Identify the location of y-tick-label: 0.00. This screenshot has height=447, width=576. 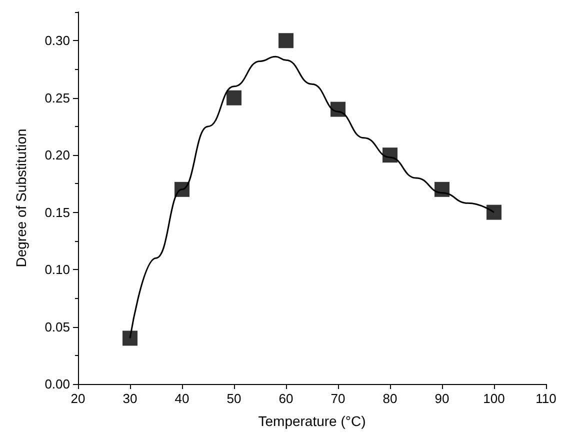
(57, 384).